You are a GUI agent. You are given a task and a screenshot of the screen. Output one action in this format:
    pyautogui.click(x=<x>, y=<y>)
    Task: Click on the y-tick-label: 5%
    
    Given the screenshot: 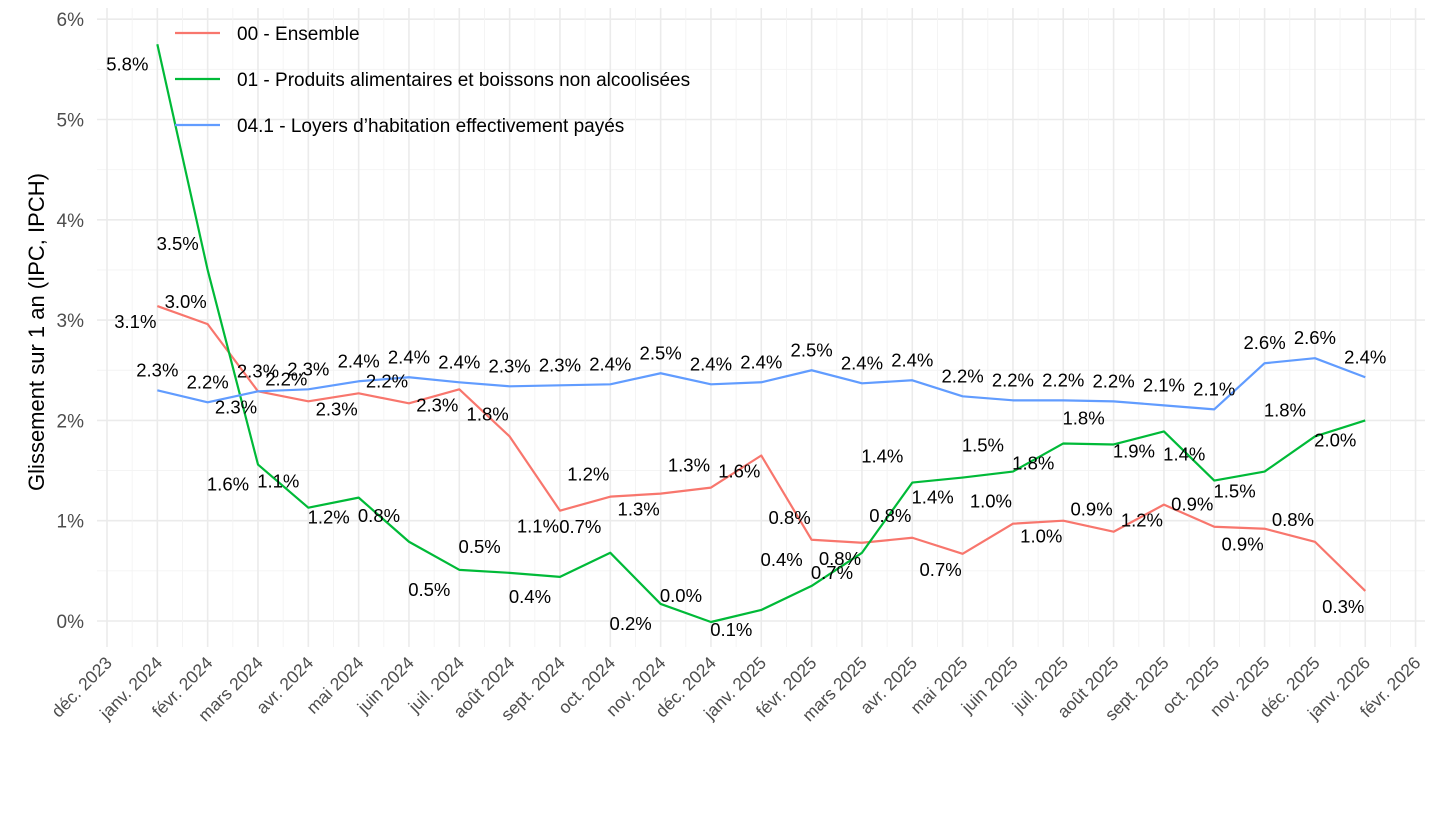 What is the action you would take?
    pyautogui.click(x=71, y=121)
    